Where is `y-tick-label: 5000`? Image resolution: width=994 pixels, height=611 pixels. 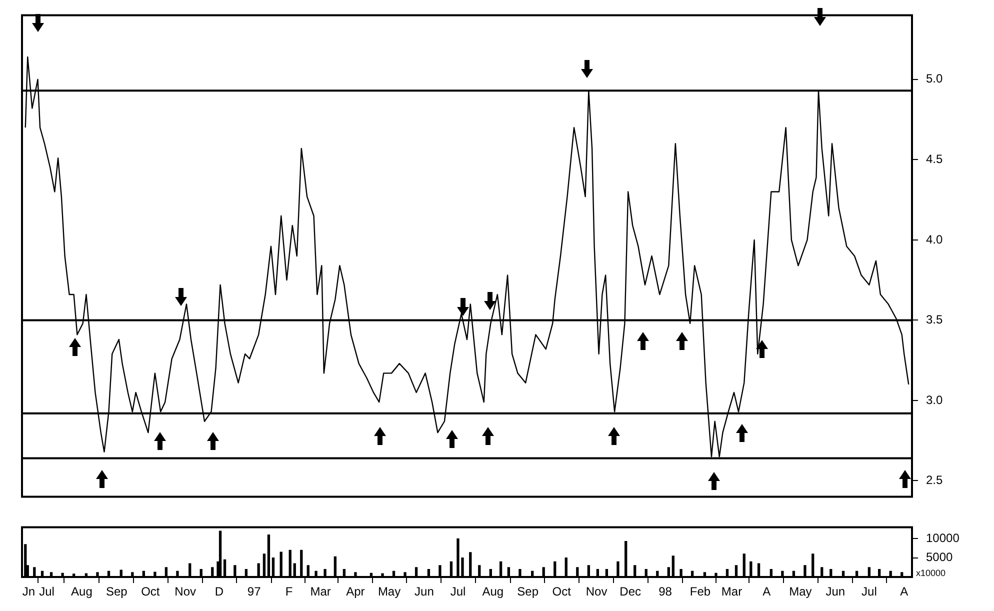 y-tick-label: 5000 is located at coordinates (940, 557).